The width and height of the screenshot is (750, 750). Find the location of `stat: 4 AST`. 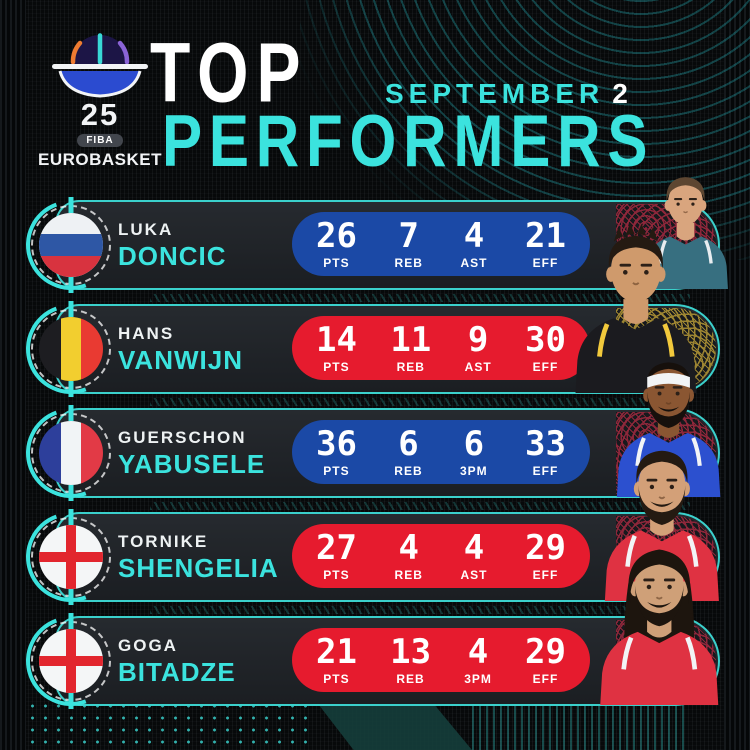

stat: 4 AST is located at coordinates (473, 244).